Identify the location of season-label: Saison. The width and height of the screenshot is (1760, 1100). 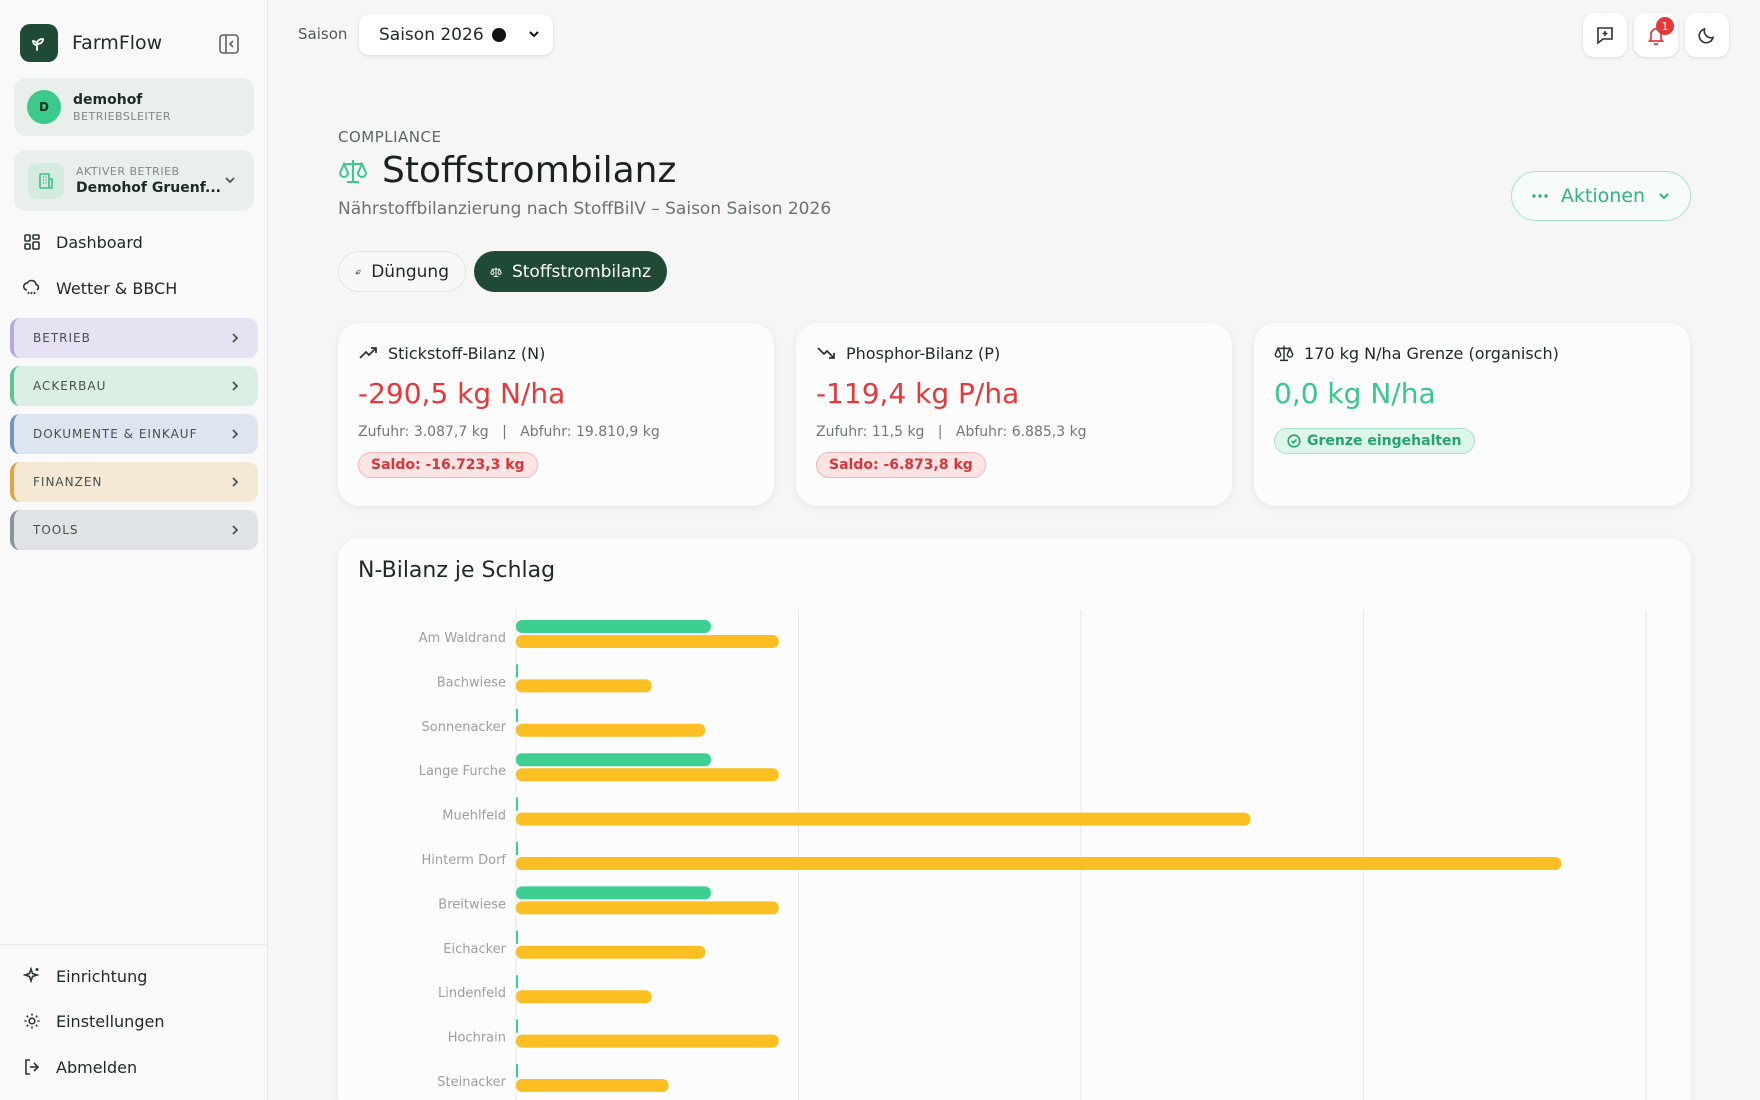
(323, 34).